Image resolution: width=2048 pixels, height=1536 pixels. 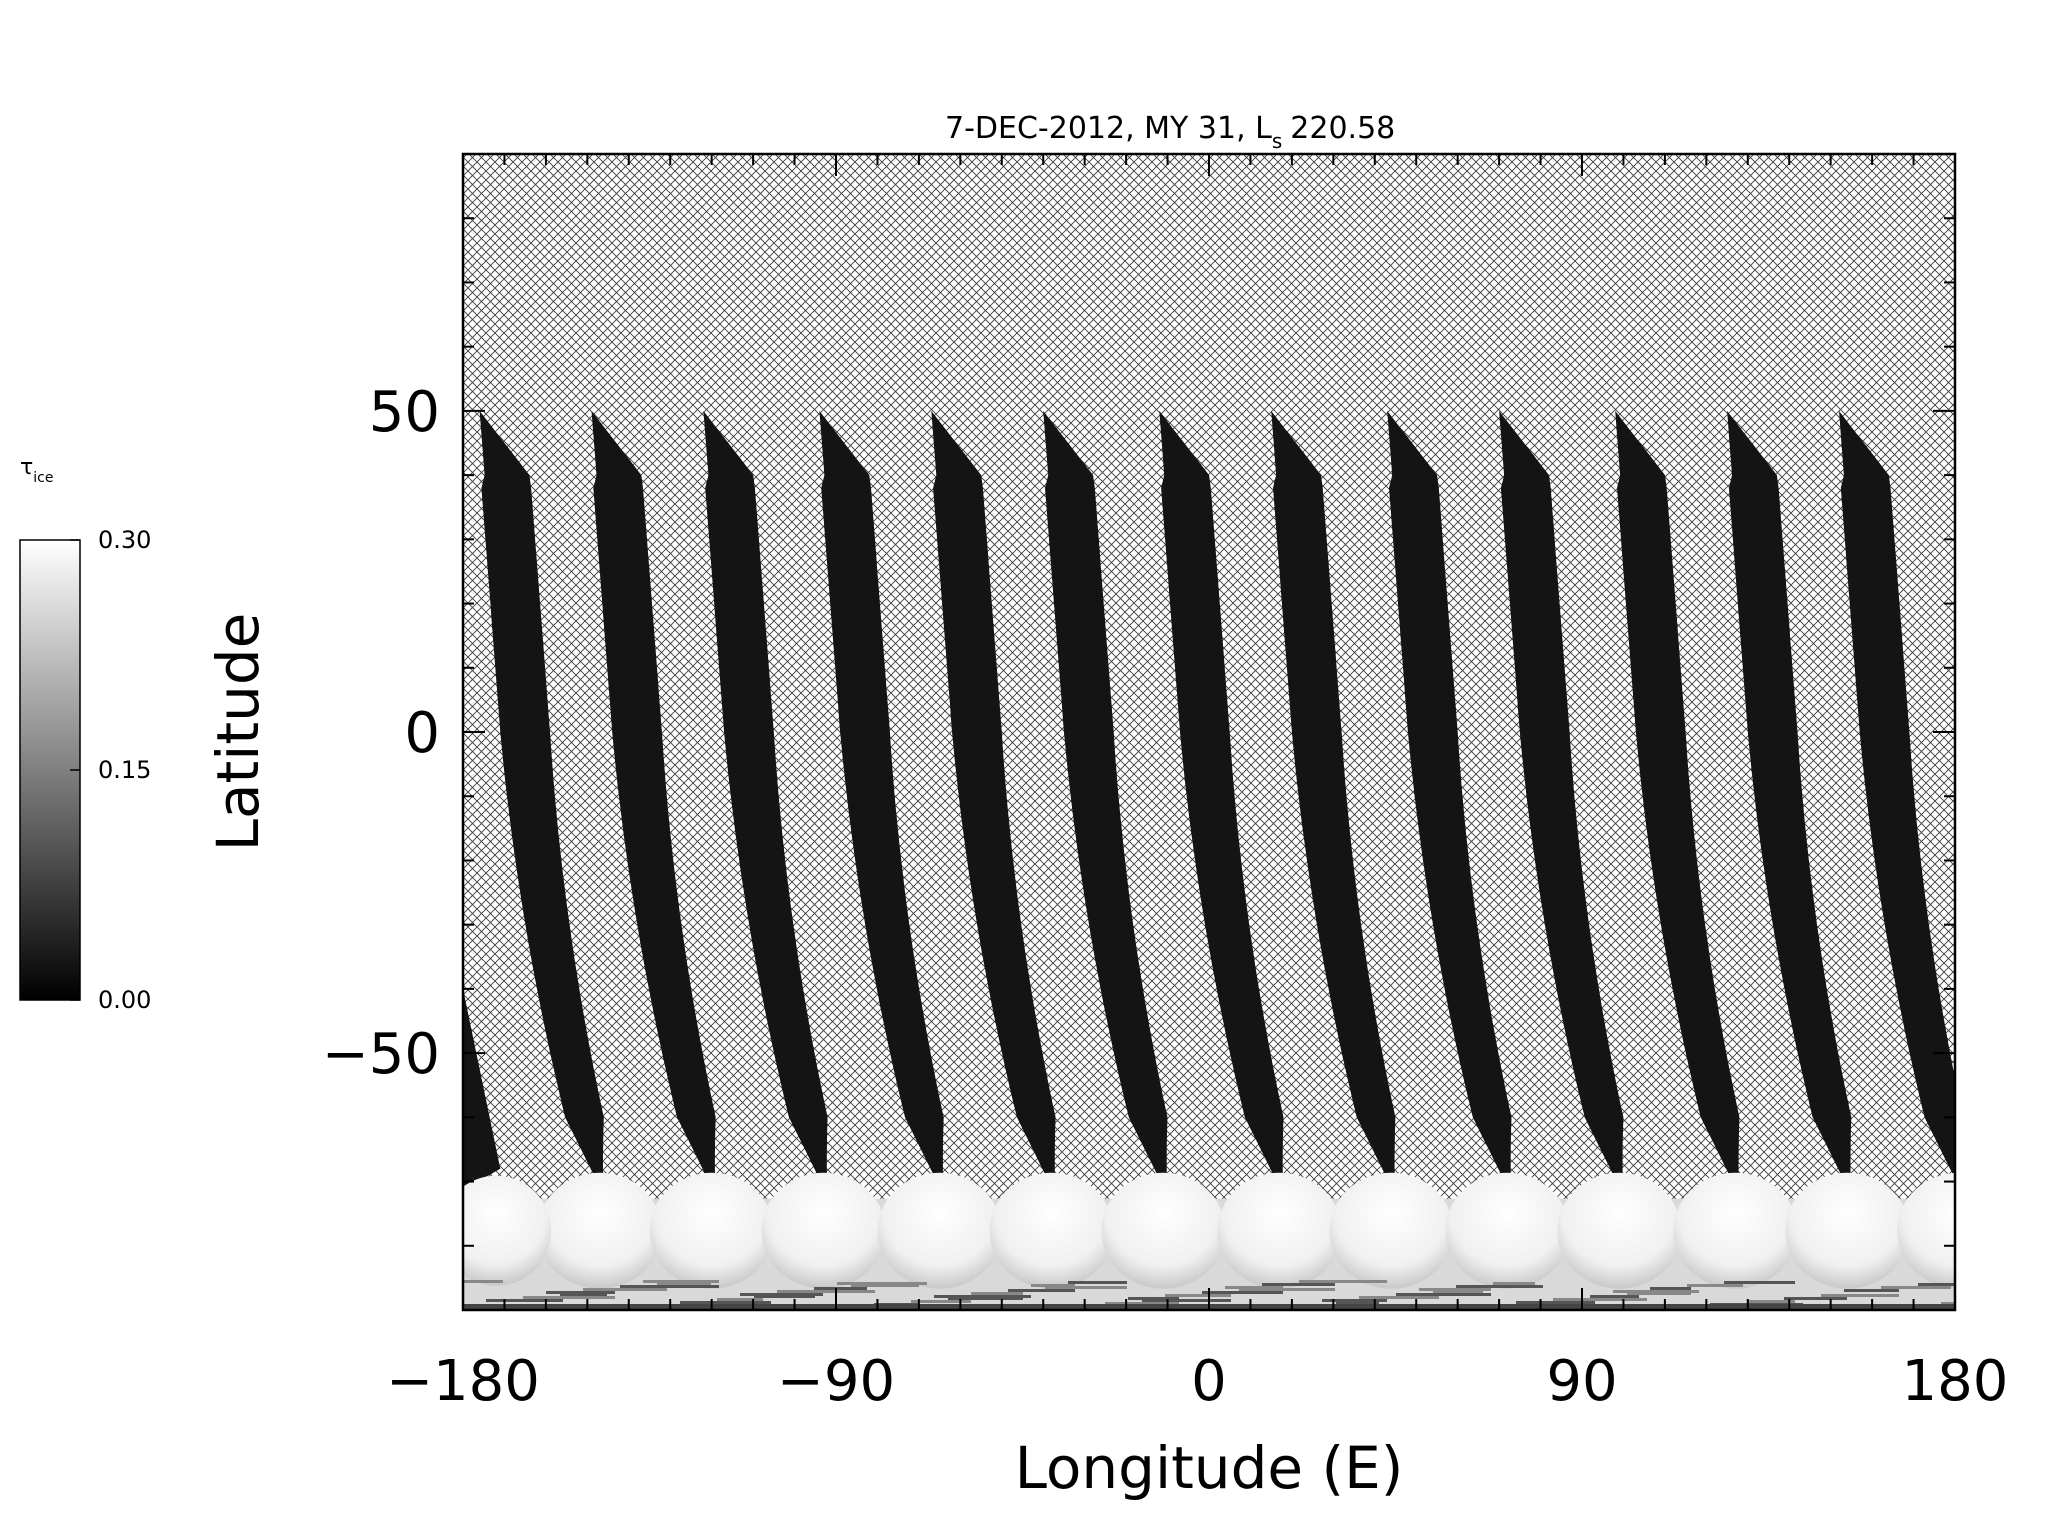 I want to click on polar-cap-layer, so click(x=1209, y=1241).